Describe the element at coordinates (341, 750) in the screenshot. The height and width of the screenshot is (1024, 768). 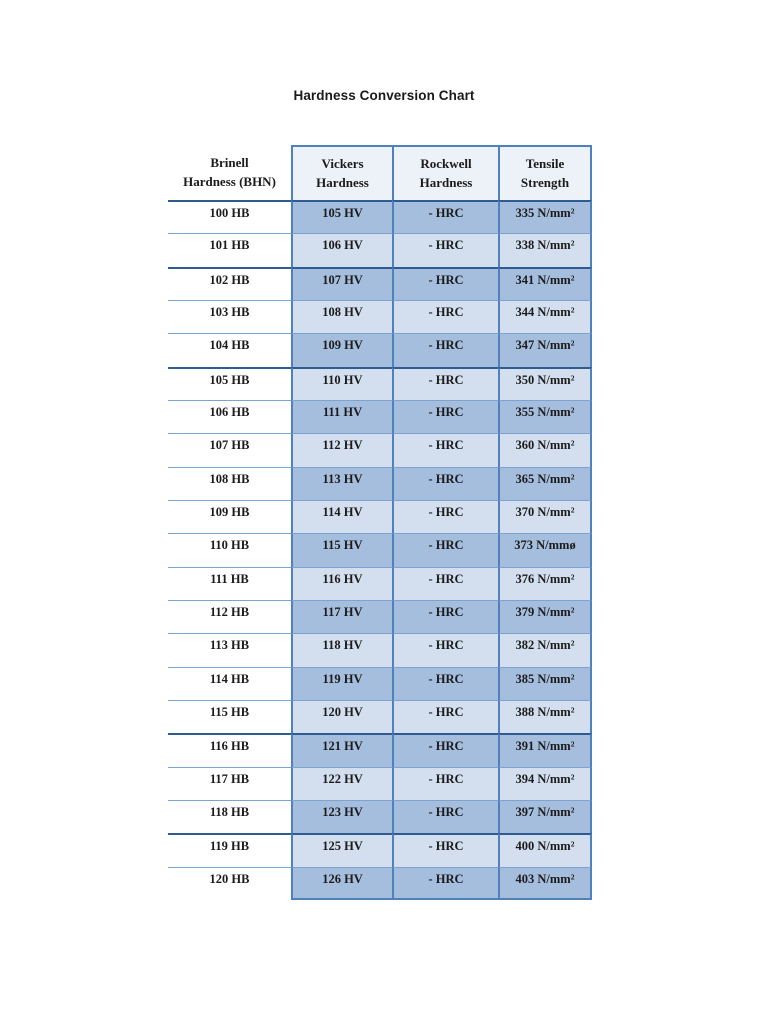
I see `cell-hv: 121 HV` at that location.